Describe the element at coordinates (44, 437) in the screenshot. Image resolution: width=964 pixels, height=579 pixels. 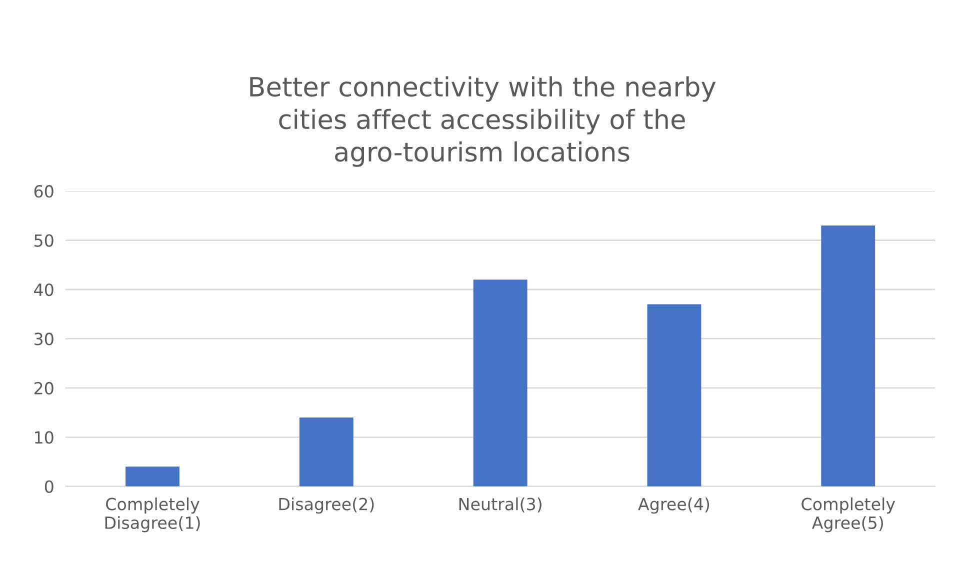
I see `y-tick-label: 10` at that location.